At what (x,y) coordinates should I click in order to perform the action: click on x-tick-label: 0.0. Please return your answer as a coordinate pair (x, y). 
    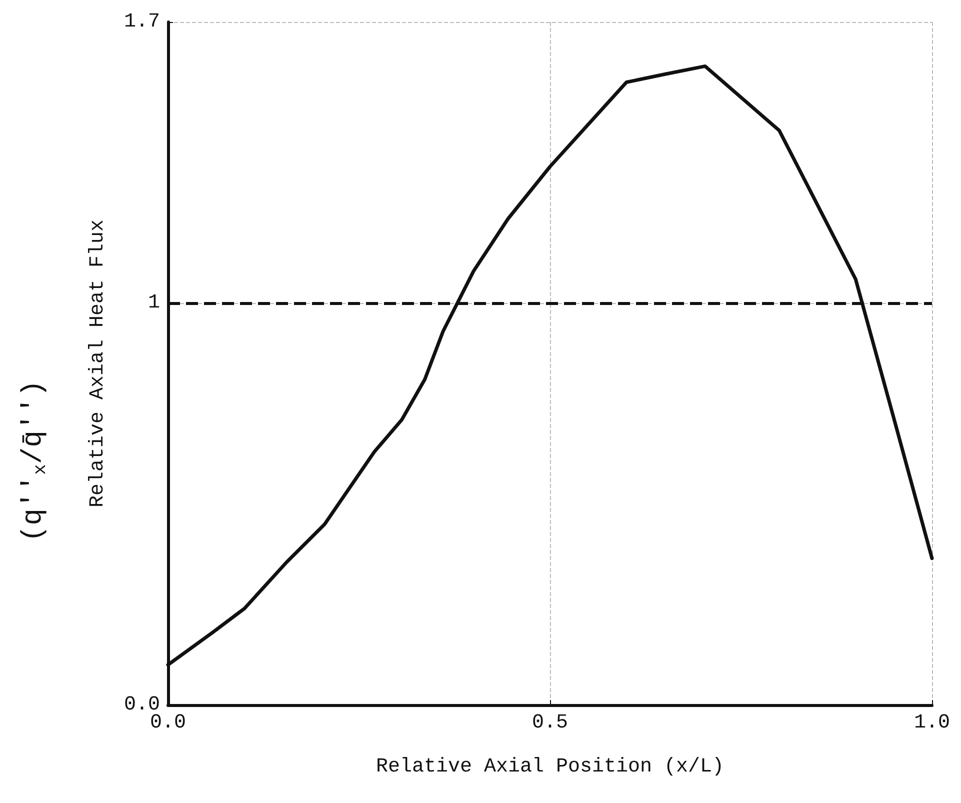
    Looking at the image, I should click on (168, 723).